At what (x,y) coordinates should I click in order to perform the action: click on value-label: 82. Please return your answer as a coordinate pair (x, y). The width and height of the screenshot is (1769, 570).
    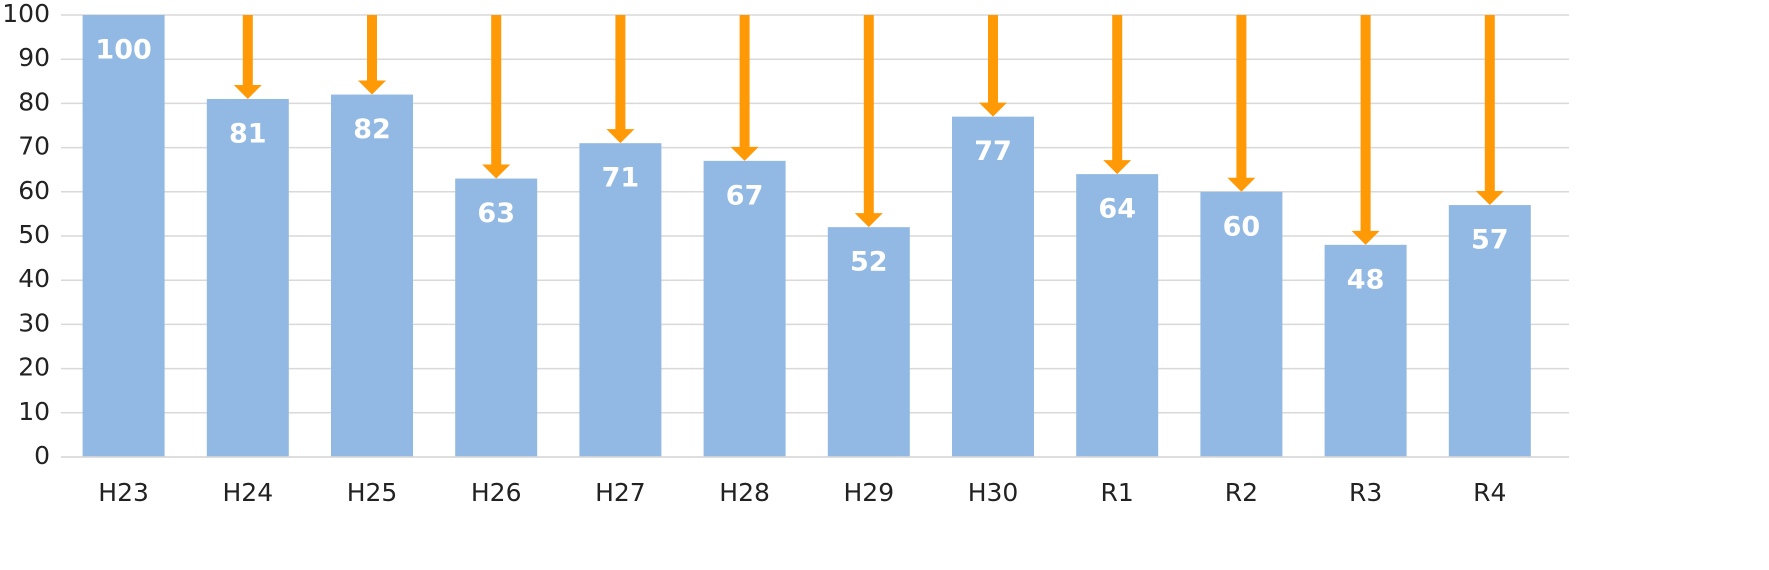
    Looking at the image, I should click on (372, 129).